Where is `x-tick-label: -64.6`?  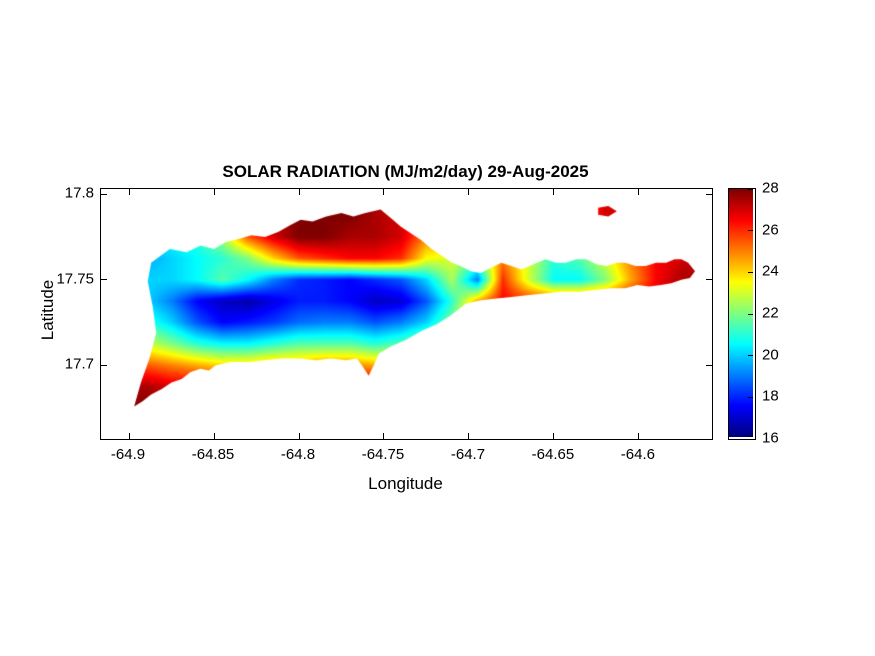
x-tick-label: -64.6 is located at coordinates (638, 454).